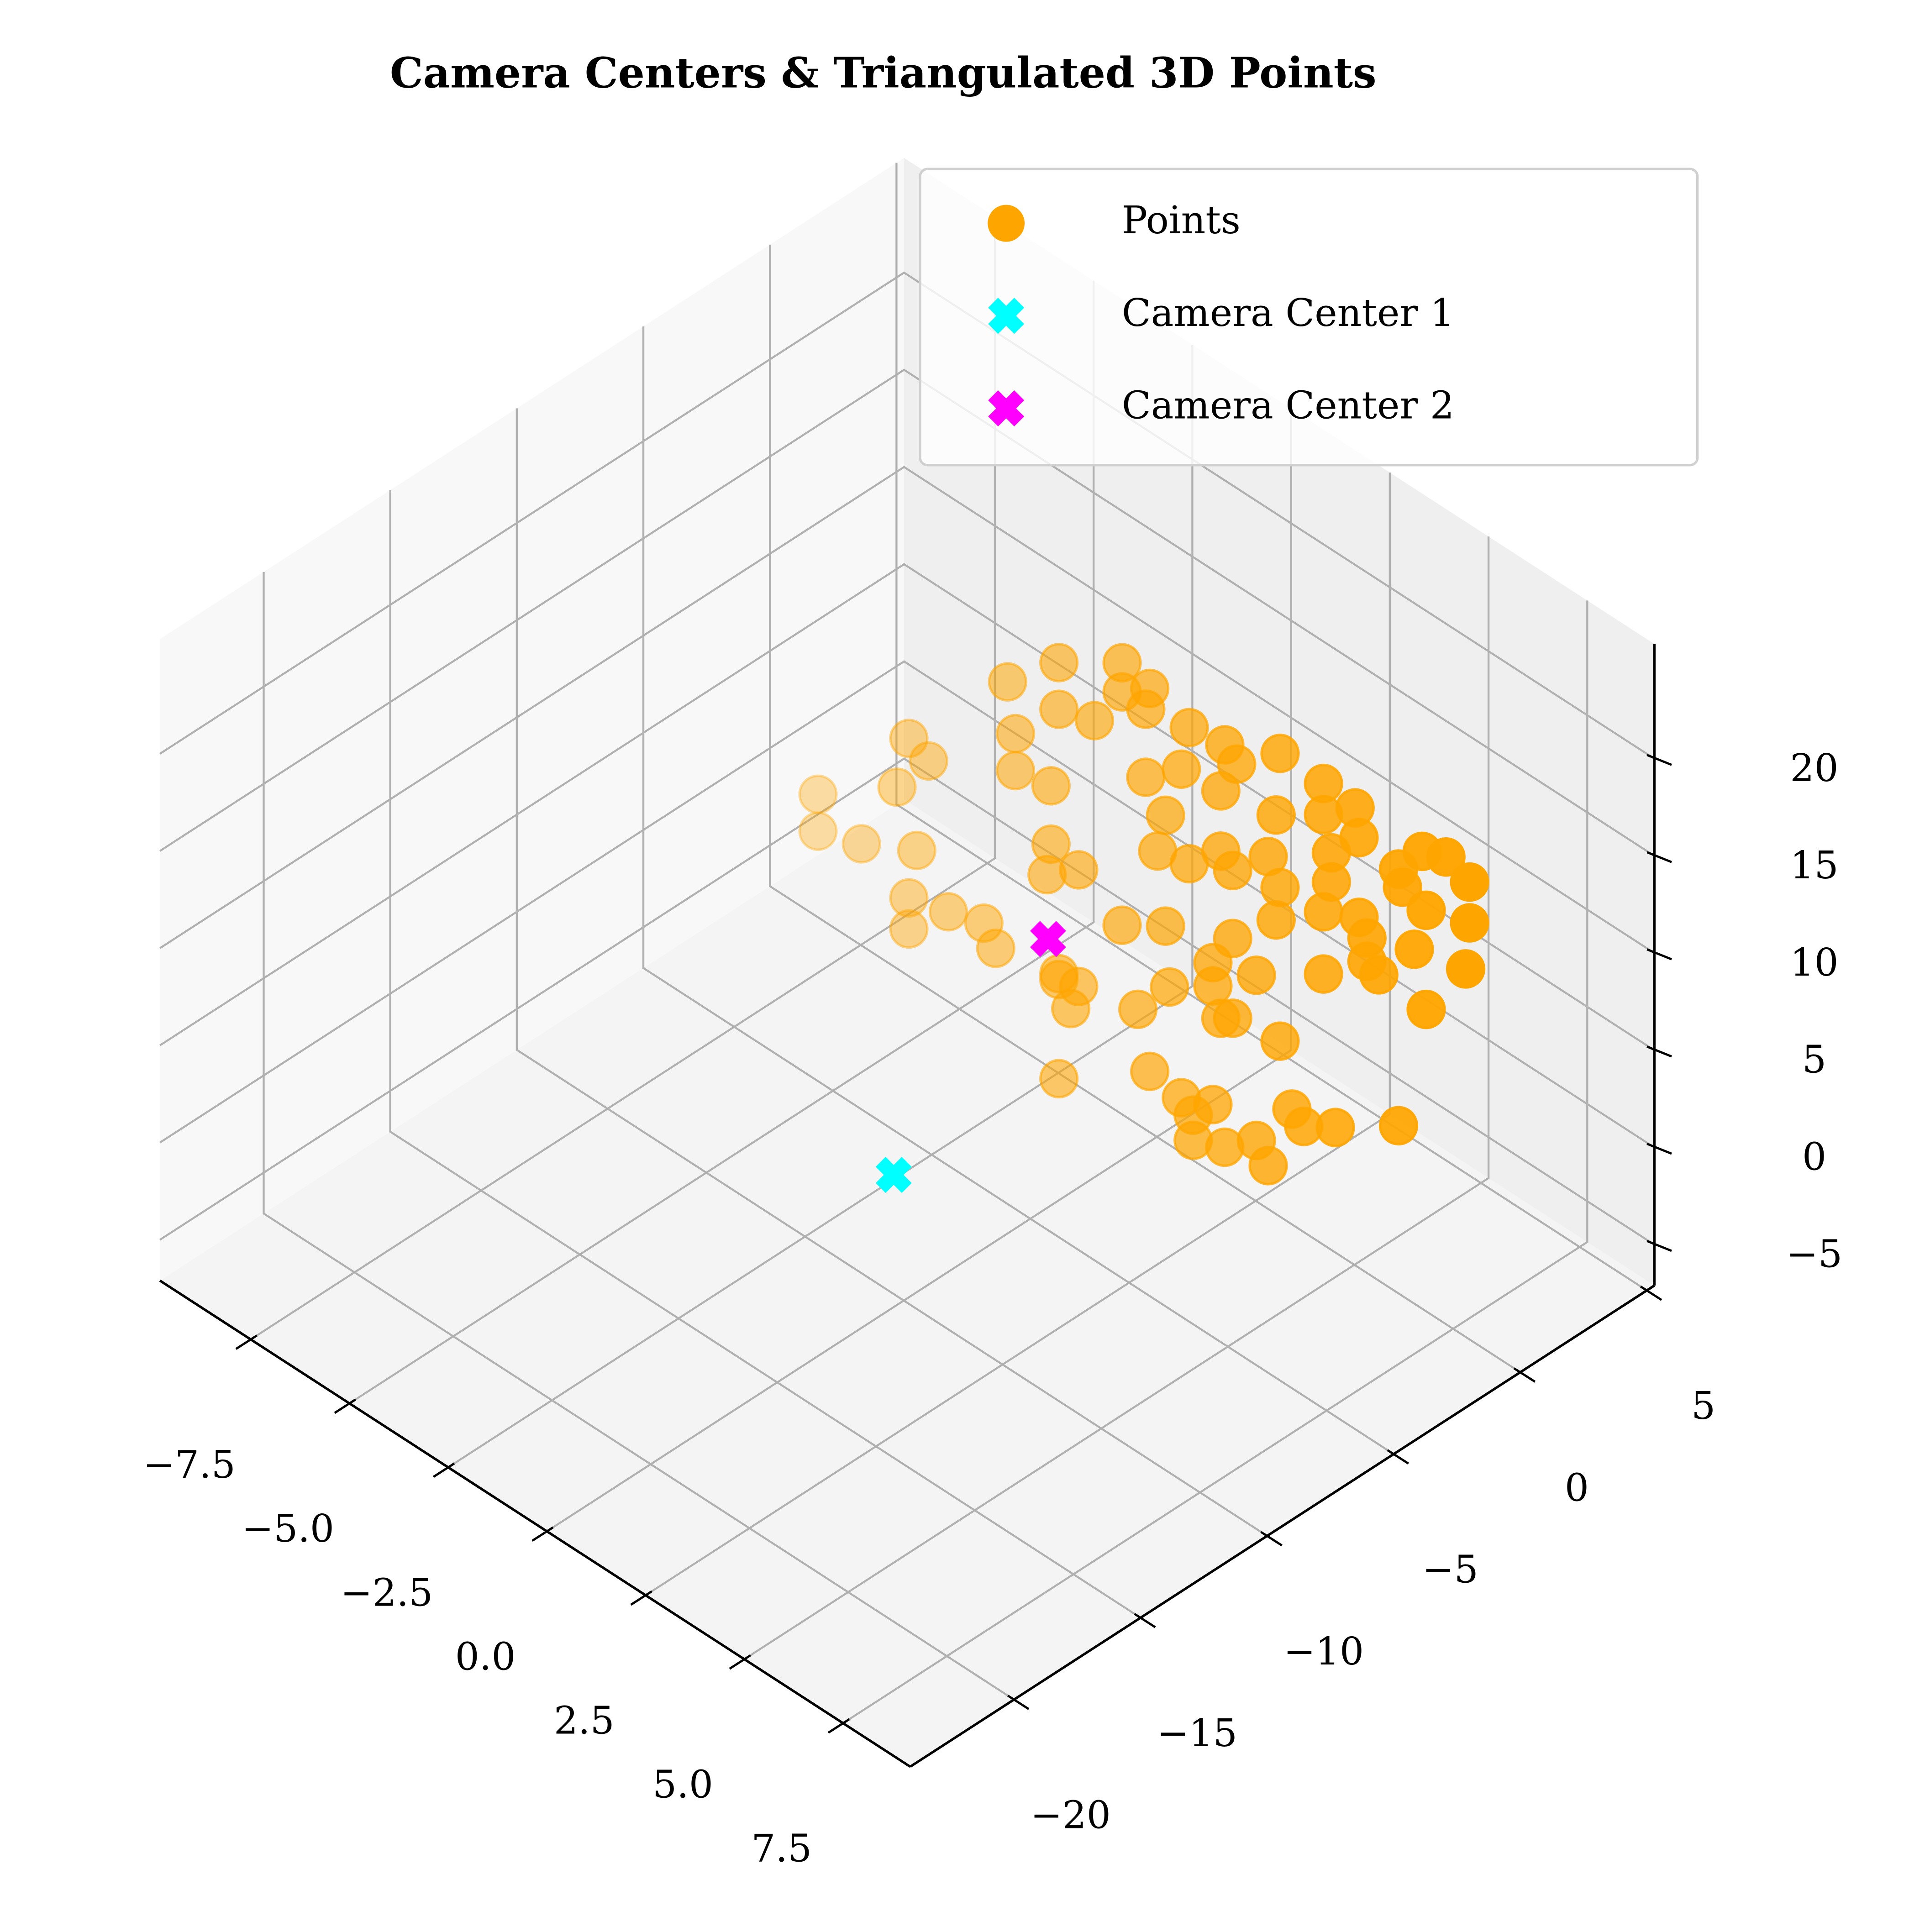 This screenshot has height=1932, width=1909. What do you see at coordinates (1577, 1487) in the screenshot?
I see `y-tick-label: 0` at bounding box center [1577, 1487].